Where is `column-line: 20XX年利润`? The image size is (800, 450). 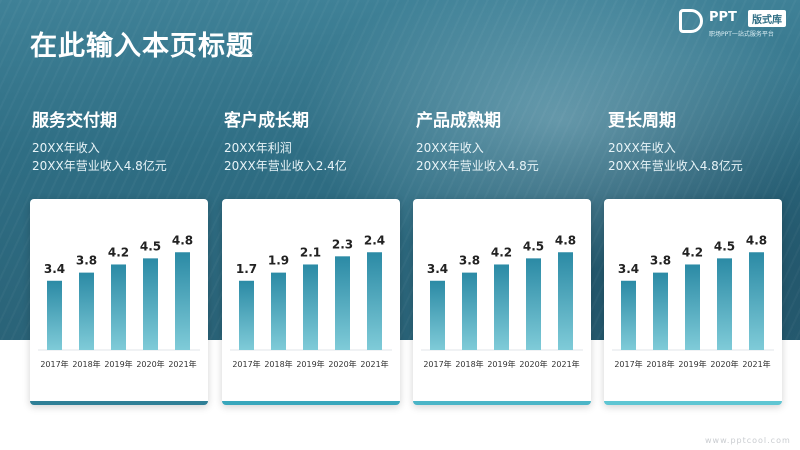
column-line: 20XX年利润 is located at coordinates (258, 148).